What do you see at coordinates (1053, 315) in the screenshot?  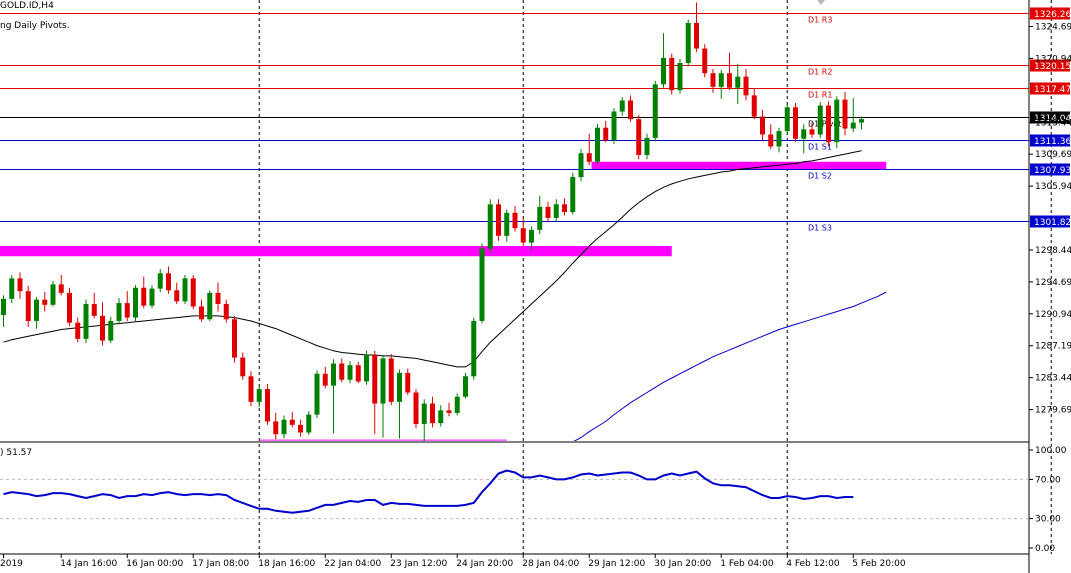 I see `price-tick-label: 1290.94` at bounding box center [1053, 315].